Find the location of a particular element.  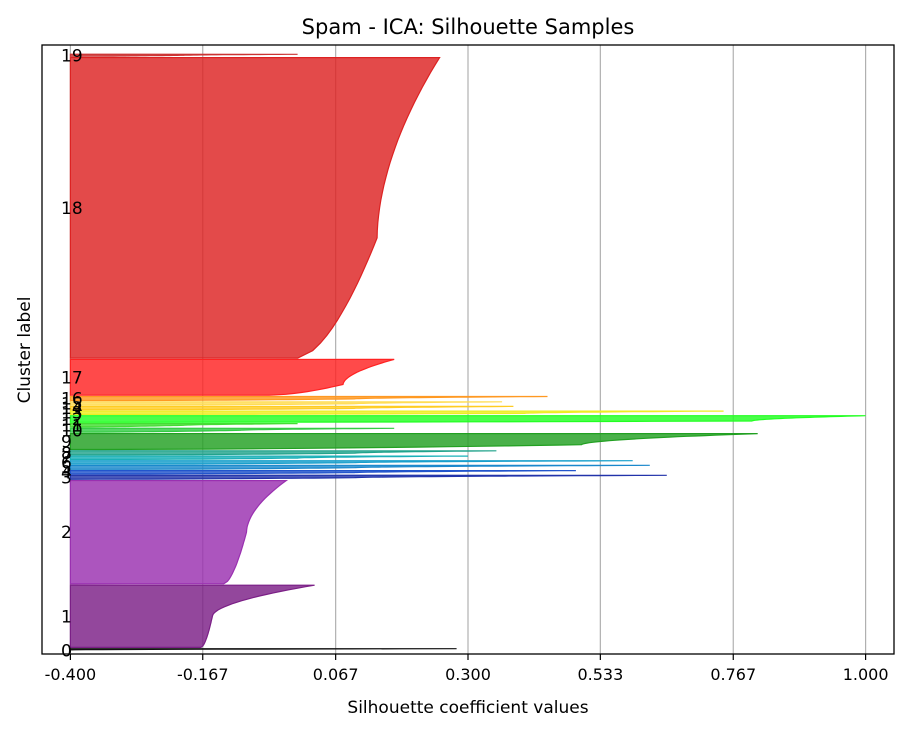

cluster-label-12: 12 is located at coordinates (72, 420).